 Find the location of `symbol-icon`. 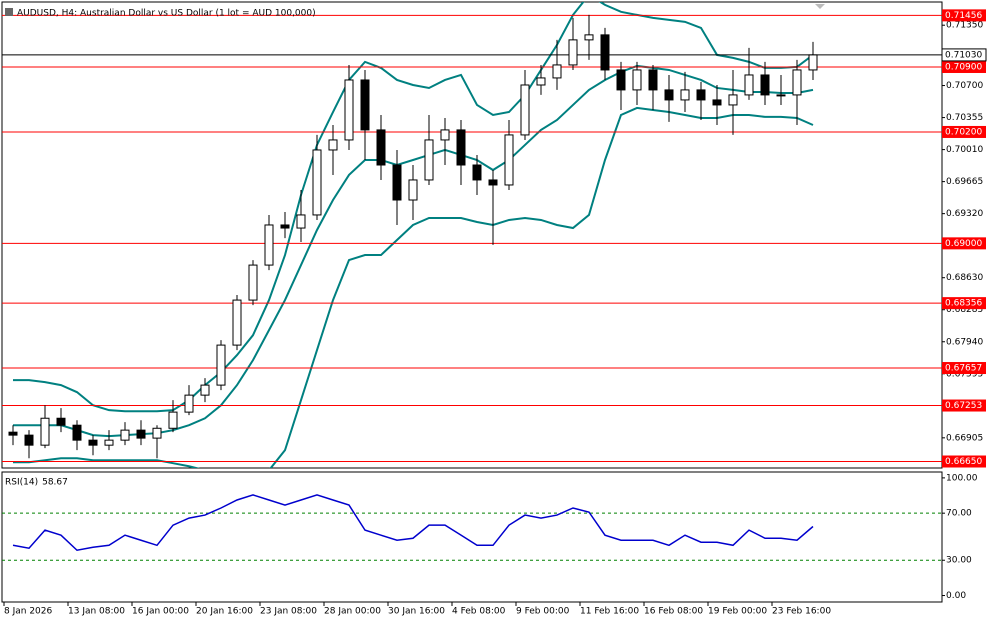

symbol-icon is located at coordinates (9, 12).